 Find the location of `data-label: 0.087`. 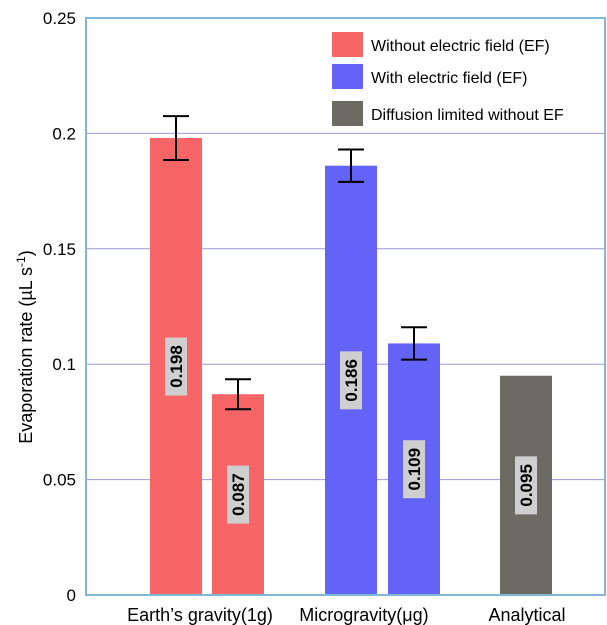

data-label: 0.087 is located at coordinates (238, 494).